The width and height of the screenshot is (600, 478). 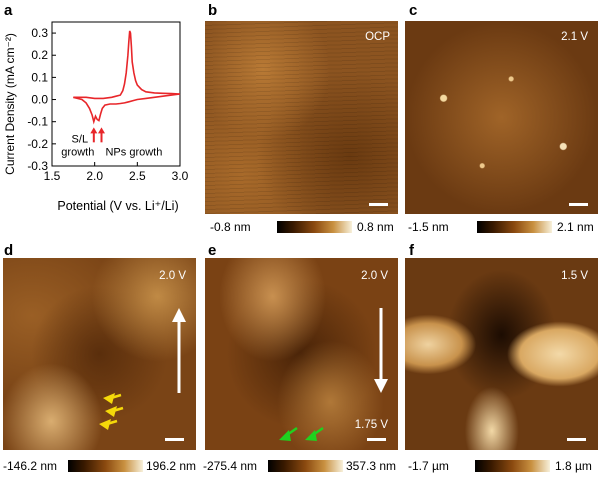 What do you see at coordinates (39, 55) in the screenshot?
I see `y-tick-label: 0.2` at bounding box center [39, 55].